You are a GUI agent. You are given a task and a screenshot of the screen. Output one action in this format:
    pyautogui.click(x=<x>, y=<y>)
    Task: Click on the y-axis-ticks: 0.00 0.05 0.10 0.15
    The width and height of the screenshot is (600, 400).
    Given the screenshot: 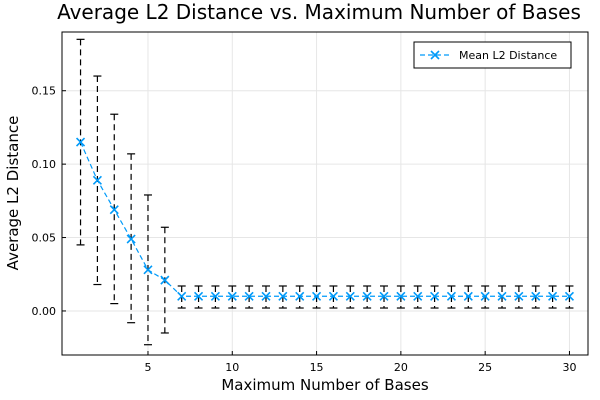 What is the action you would take?
    pyautogui.click(x=49, y=201)
    